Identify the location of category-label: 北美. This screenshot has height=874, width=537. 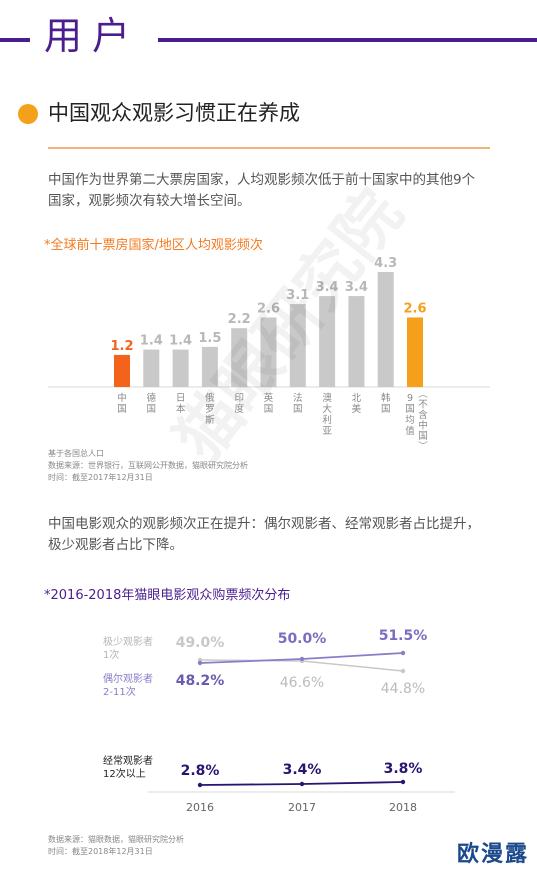
(357, 404).